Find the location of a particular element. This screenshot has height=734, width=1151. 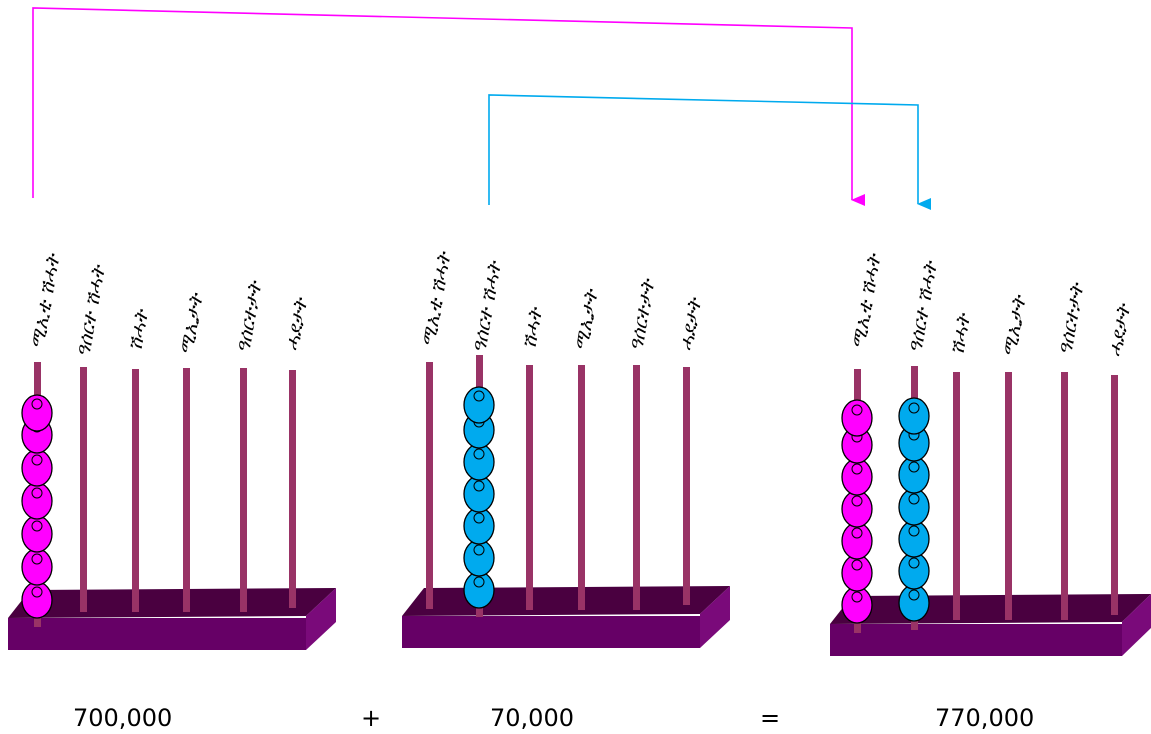

equation-equals-sign: = is located at coordinates (770, 718).